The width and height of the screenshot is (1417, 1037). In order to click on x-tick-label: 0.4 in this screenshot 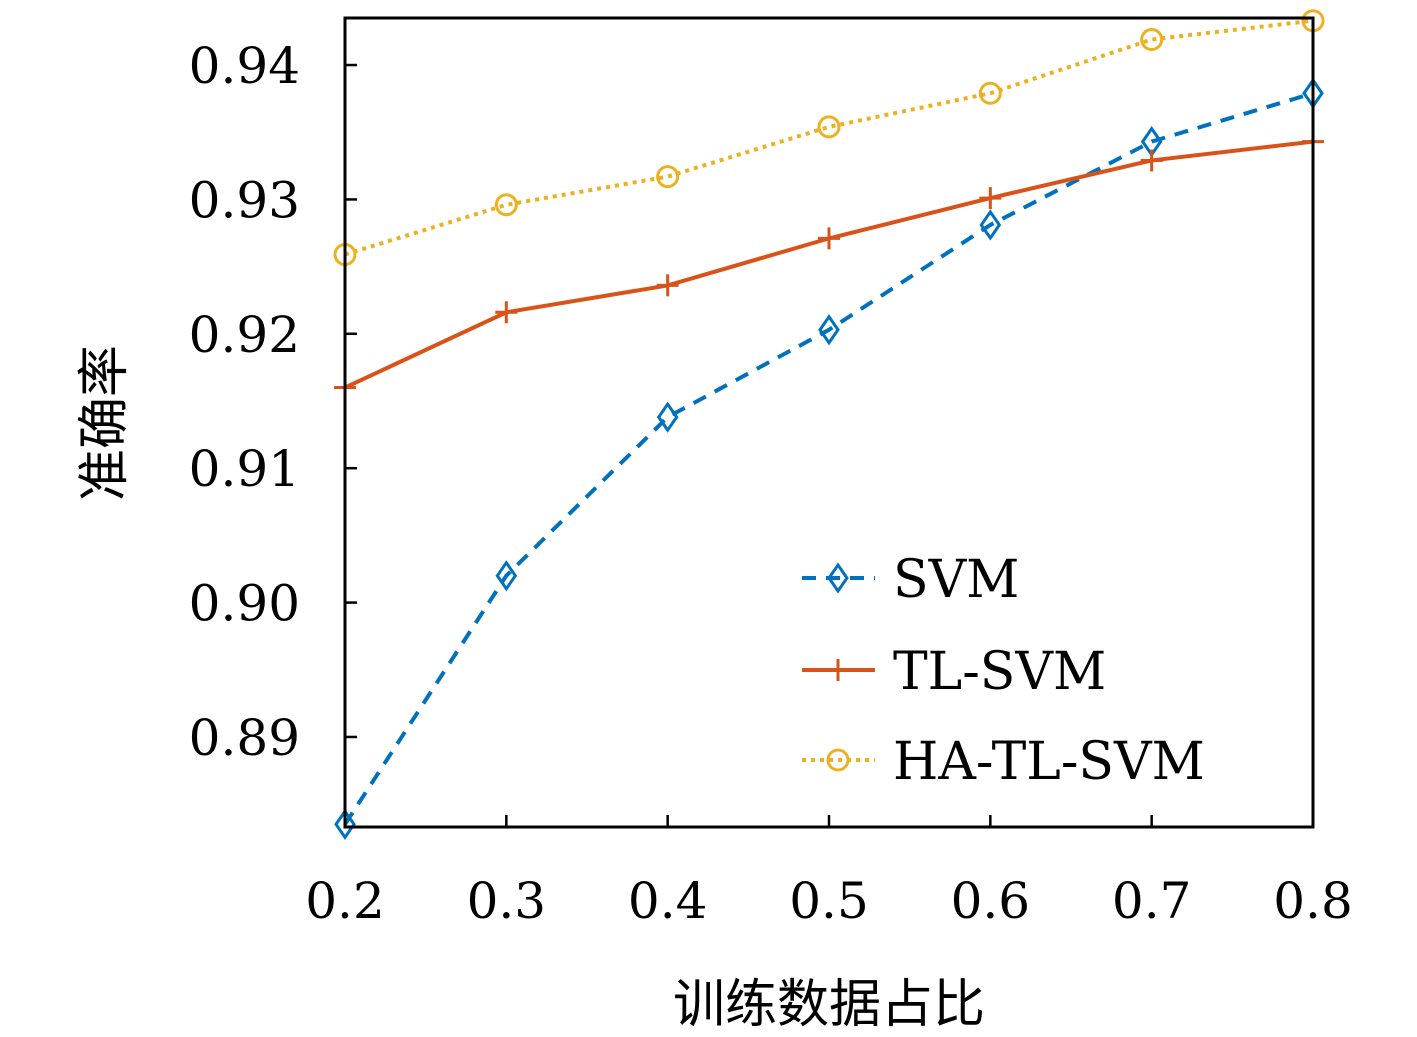, I will do `click(668, 901)`.